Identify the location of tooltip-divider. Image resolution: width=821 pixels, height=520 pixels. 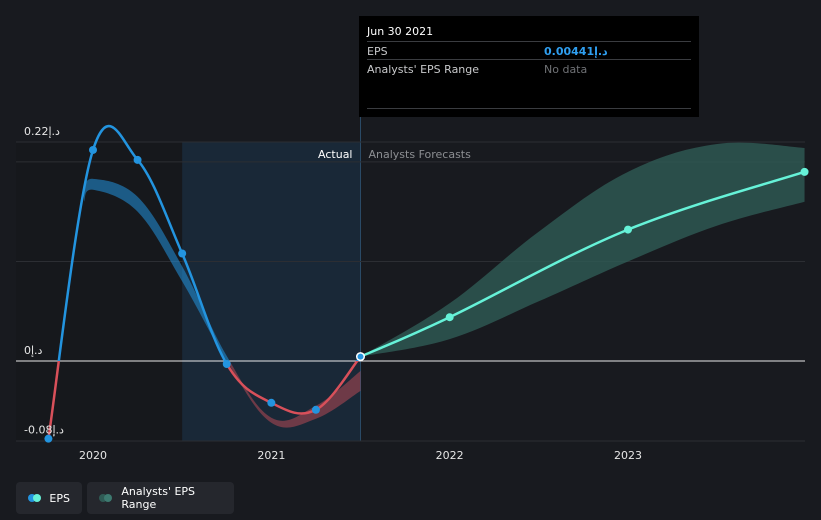
(529, 108).